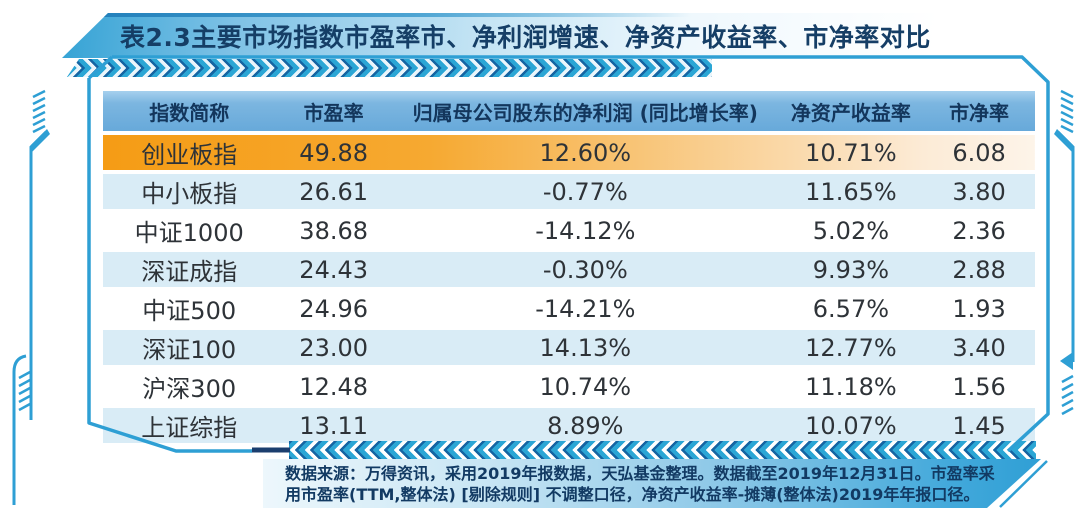  What do you see at coordinates (662, 450) in the screenshot?
I see `bottom-chevron-divider` at bounding box center [662, 450].